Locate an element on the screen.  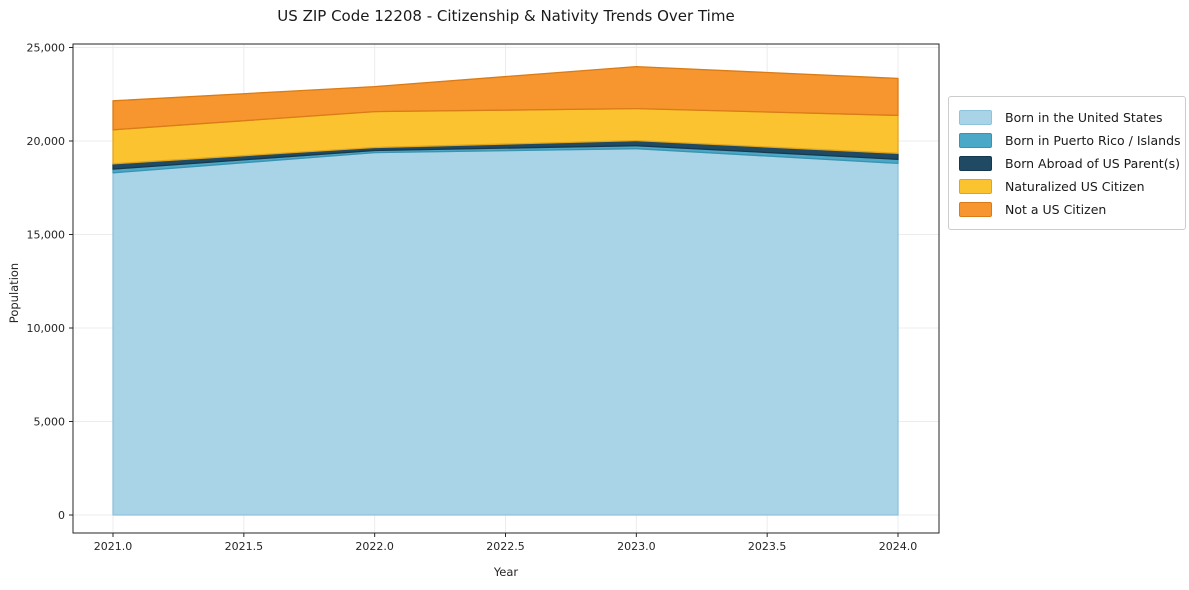
legend-item: Naturalized US Citizen is located at coordinates (1067, 186).